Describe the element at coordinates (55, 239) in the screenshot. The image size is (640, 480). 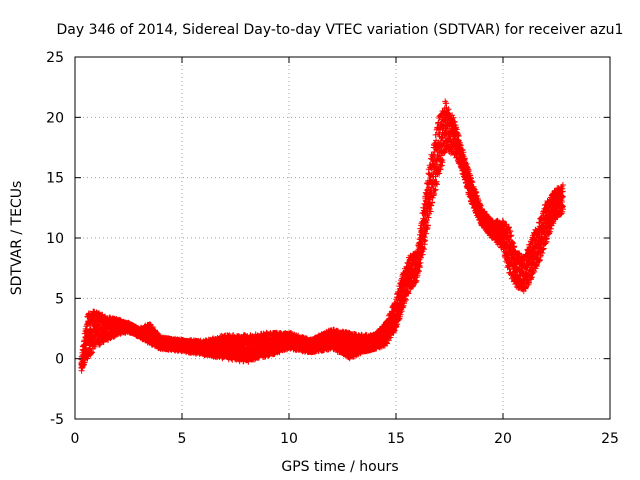
I see `y-tick-label: 10` at that location.